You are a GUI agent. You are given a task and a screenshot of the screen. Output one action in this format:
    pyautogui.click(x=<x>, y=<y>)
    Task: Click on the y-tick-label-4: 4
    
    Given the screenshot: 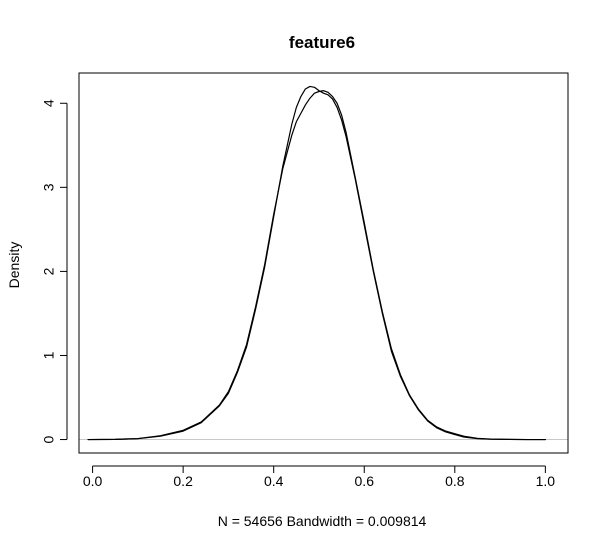 What is the action you would take?
    pyautogui.click(x=49, y=103)
    